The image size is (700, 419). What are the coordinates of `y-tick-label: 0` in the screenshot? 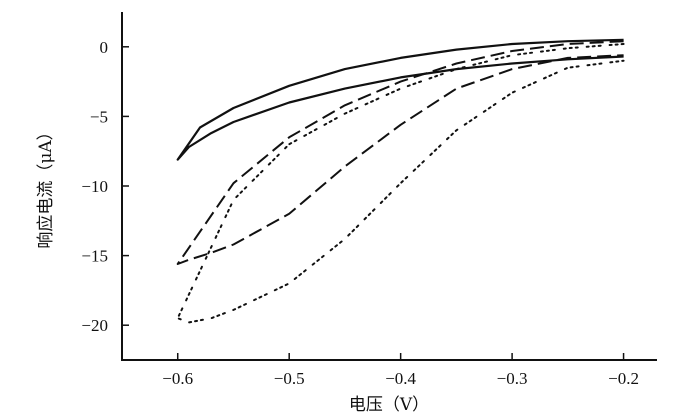 It's located at (104, 47).